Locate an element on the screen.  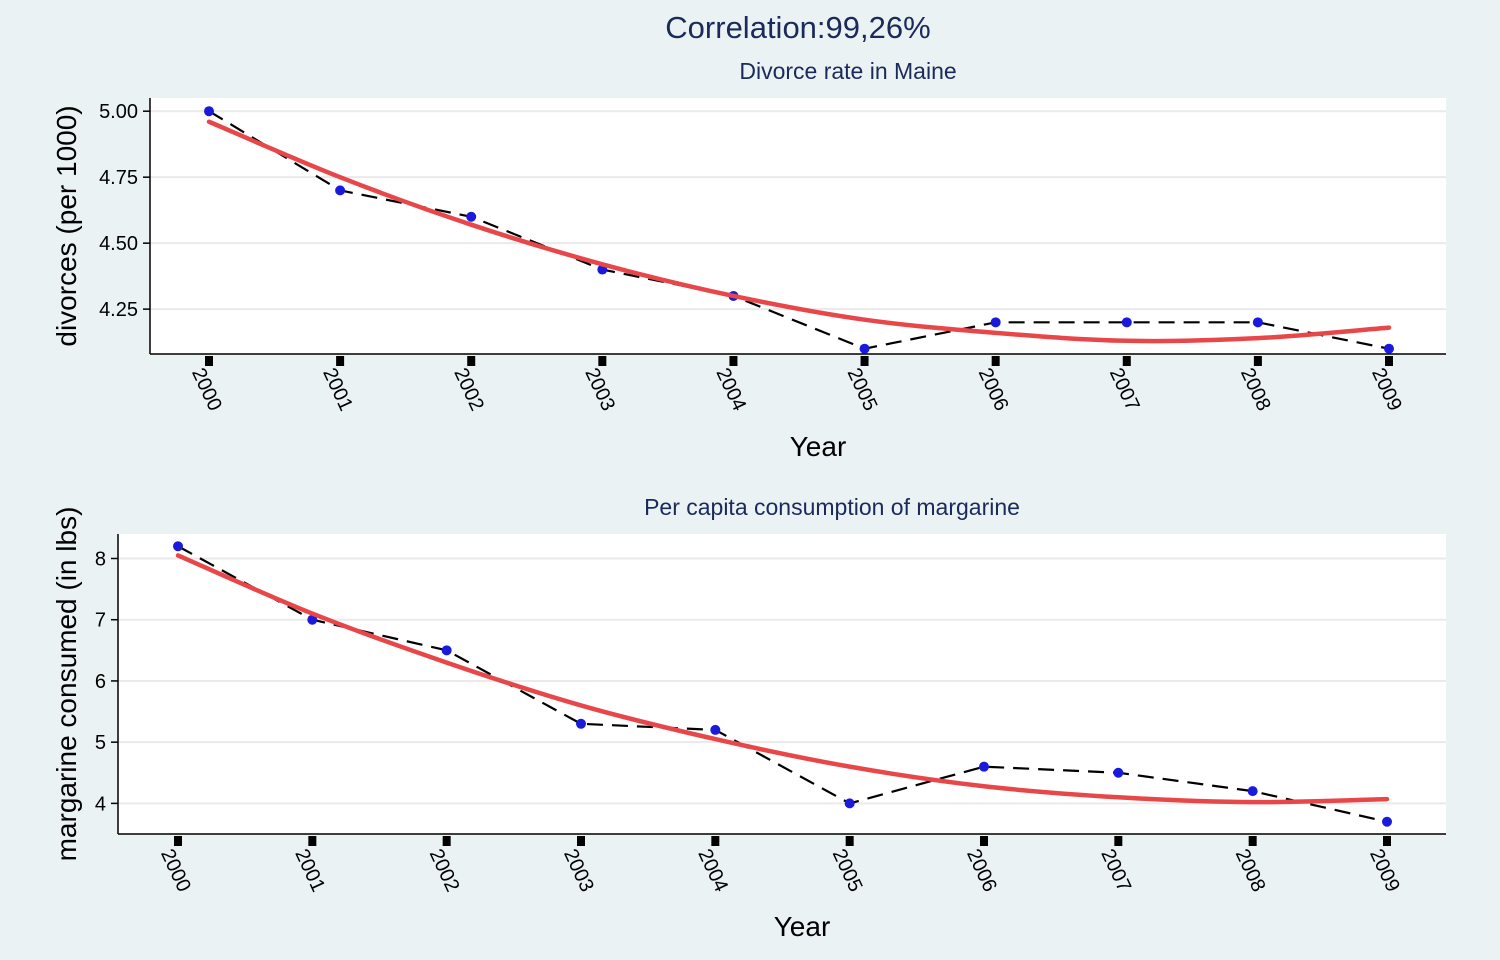
y-axis-label: divorces (per 1000) is located at coordinates (66, 225).